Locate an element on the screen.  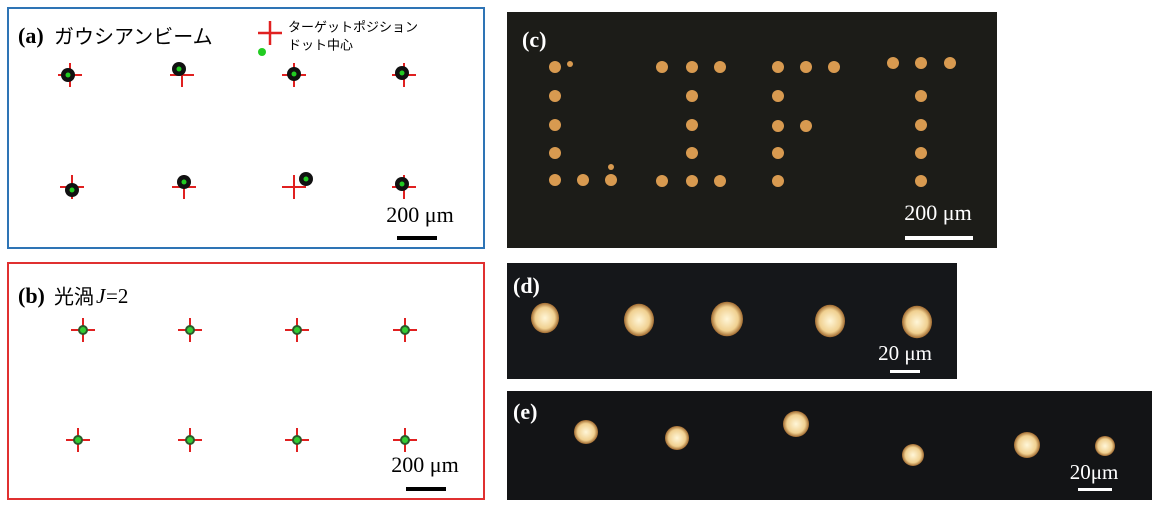
panel-label: (b) is located at coordinates (31, 295).